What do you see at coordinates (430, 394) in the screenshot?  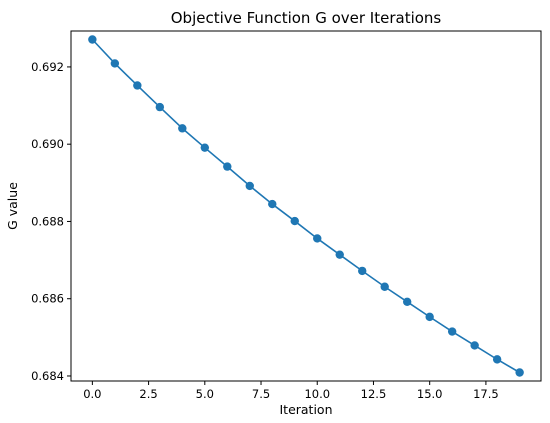 I see `x-tick-label: 15.0` at bounding box center [430, 394].